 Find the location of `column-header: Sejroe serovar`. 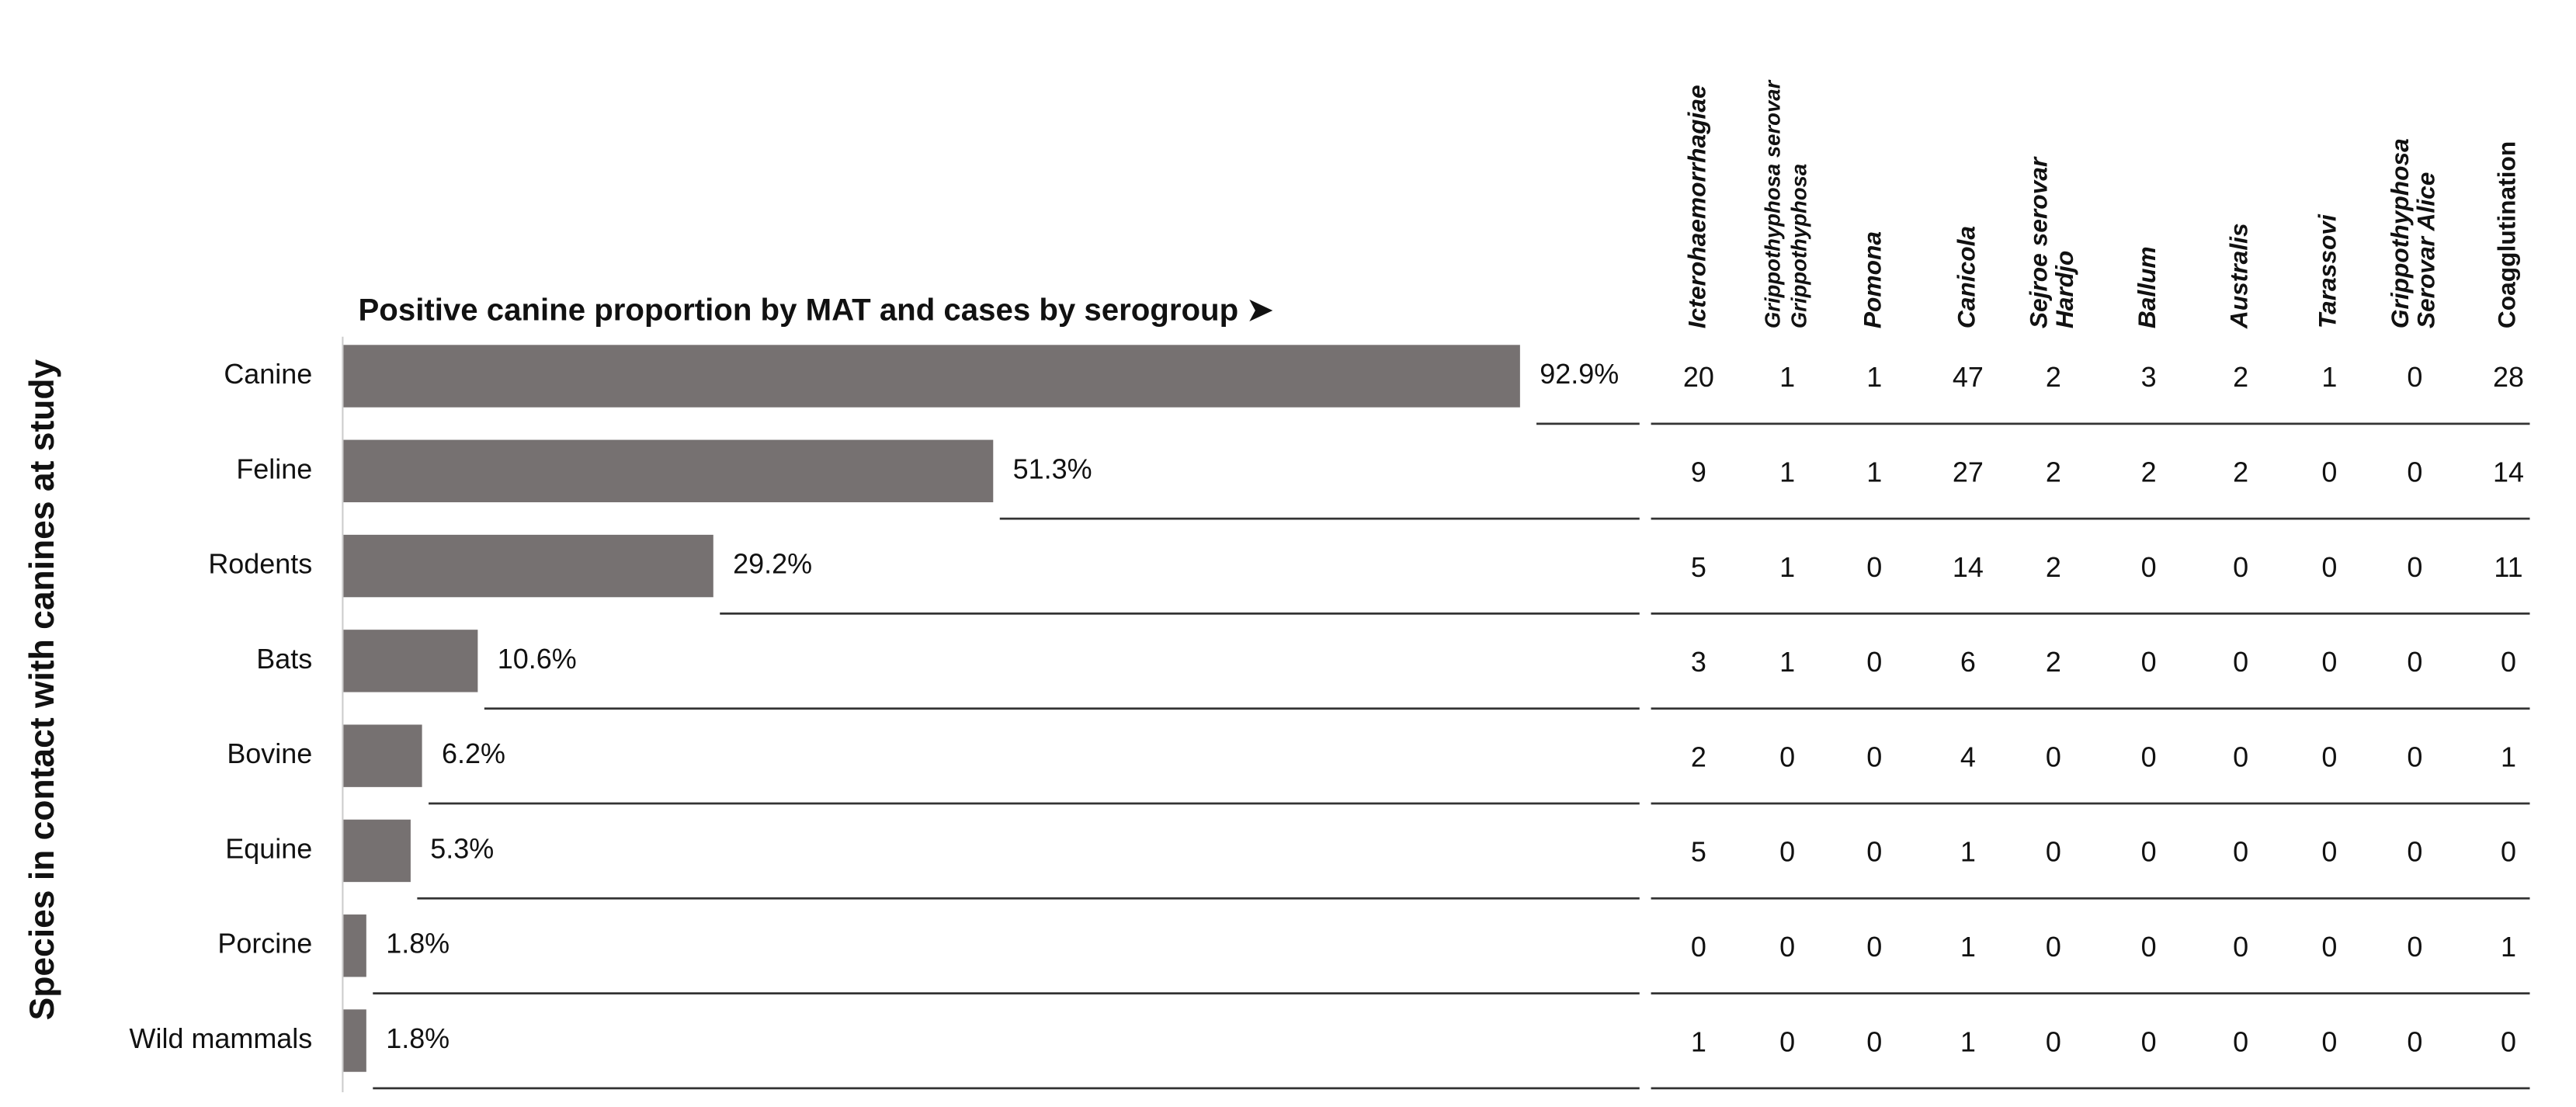

column-header: Sejroe serovar is located at coordinates (2038, 242).